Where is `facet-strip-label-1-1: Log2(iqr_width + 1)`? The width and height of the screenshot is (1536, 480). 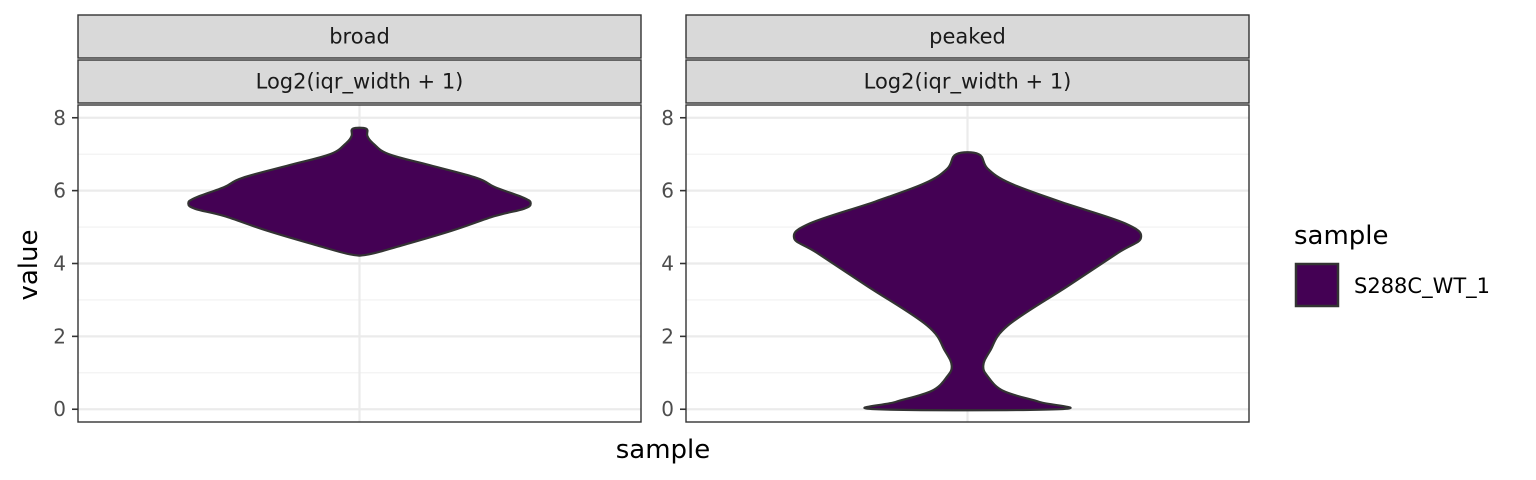
facet-strip-label-1-1: Log2(iqr_width + 1) is located at coordinates (968, 82).